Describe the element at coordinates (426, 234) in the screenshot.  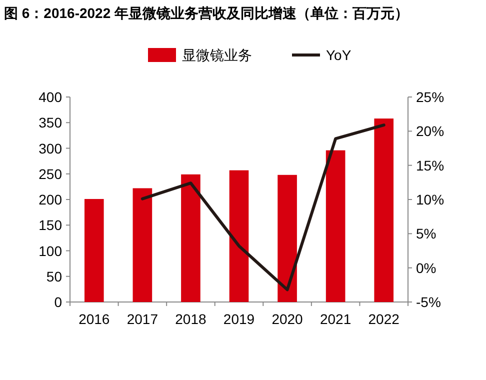
I see `y2-tick-label: 5%` at that location.